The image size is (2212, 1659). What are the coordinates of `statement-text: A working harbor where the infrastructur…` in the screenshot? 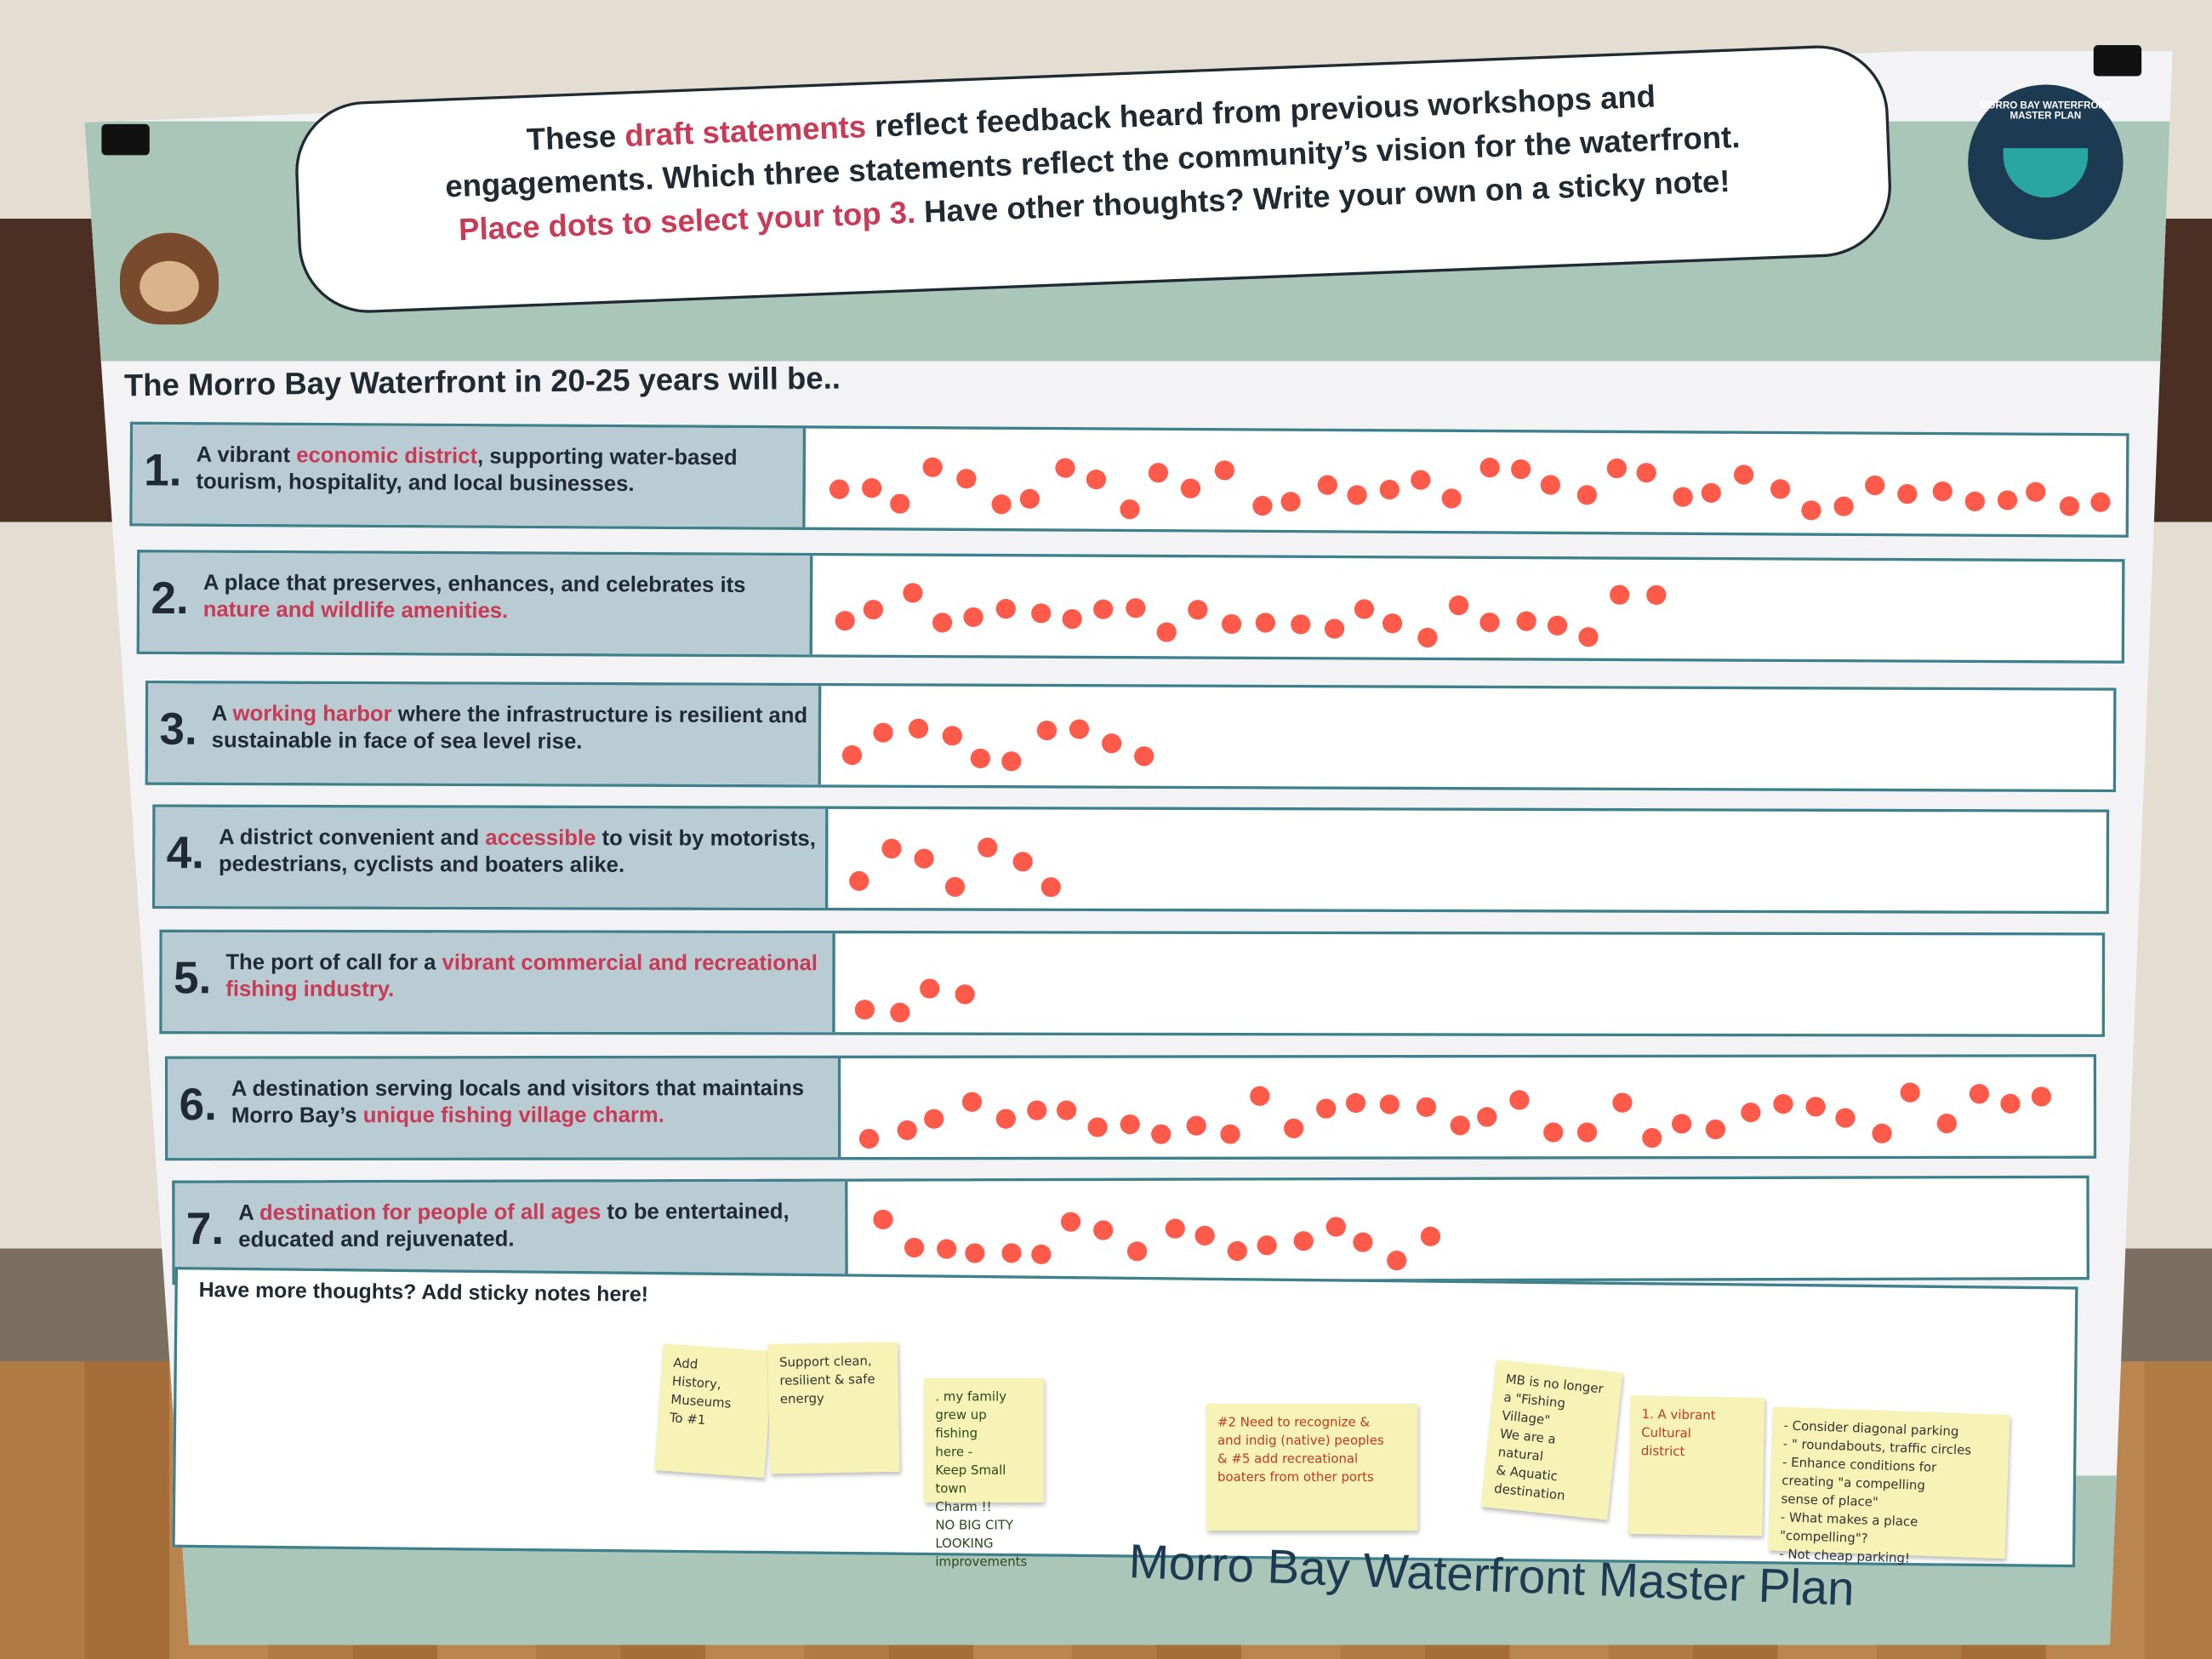 It's located at (509, 728).